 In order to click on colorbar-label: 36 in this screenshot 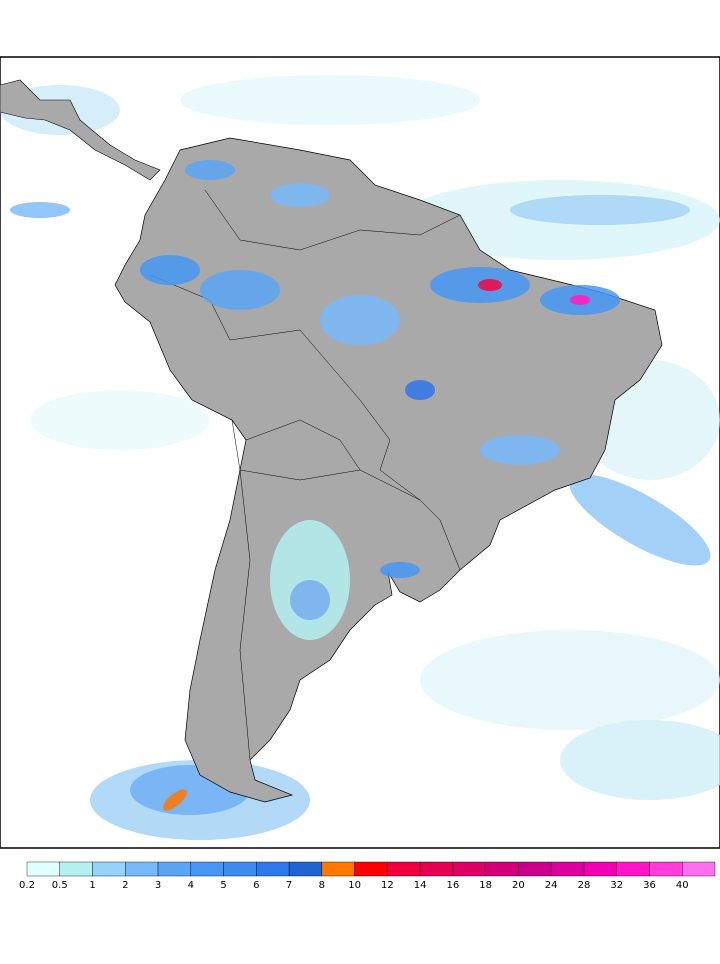, I will do `click(649, 885)`.